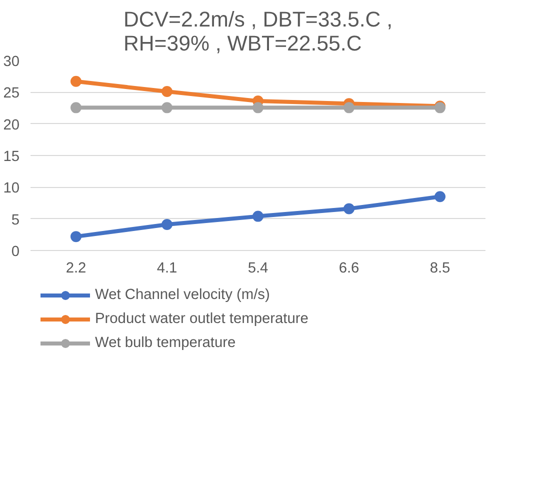 The width and height of the screenshot is (536, 498). What do you see at coordinates (11, 157) in the screenshot?
I see `y-tick-label: 15` at bounding box center [11, 157].